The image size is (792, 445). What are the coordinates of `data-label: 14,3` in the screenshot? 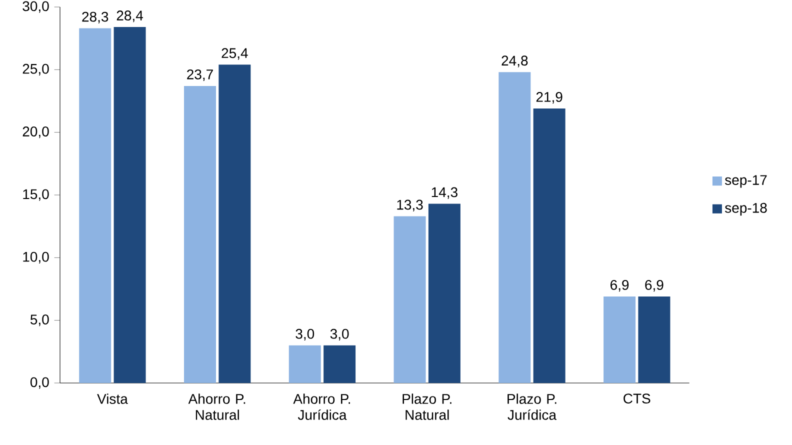 It's located at (445, 193).